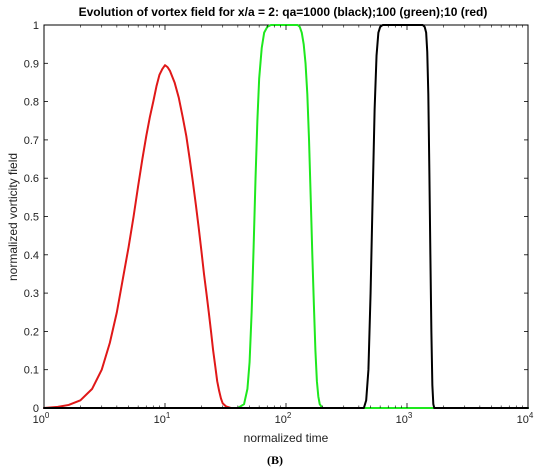 Image resolution: width=550 pixels, height=473 pixels. What do you see at coordinates (286, 438) in the screenshot?
I see `x-axis-label: normalized time` at bounding box center [286, 438].